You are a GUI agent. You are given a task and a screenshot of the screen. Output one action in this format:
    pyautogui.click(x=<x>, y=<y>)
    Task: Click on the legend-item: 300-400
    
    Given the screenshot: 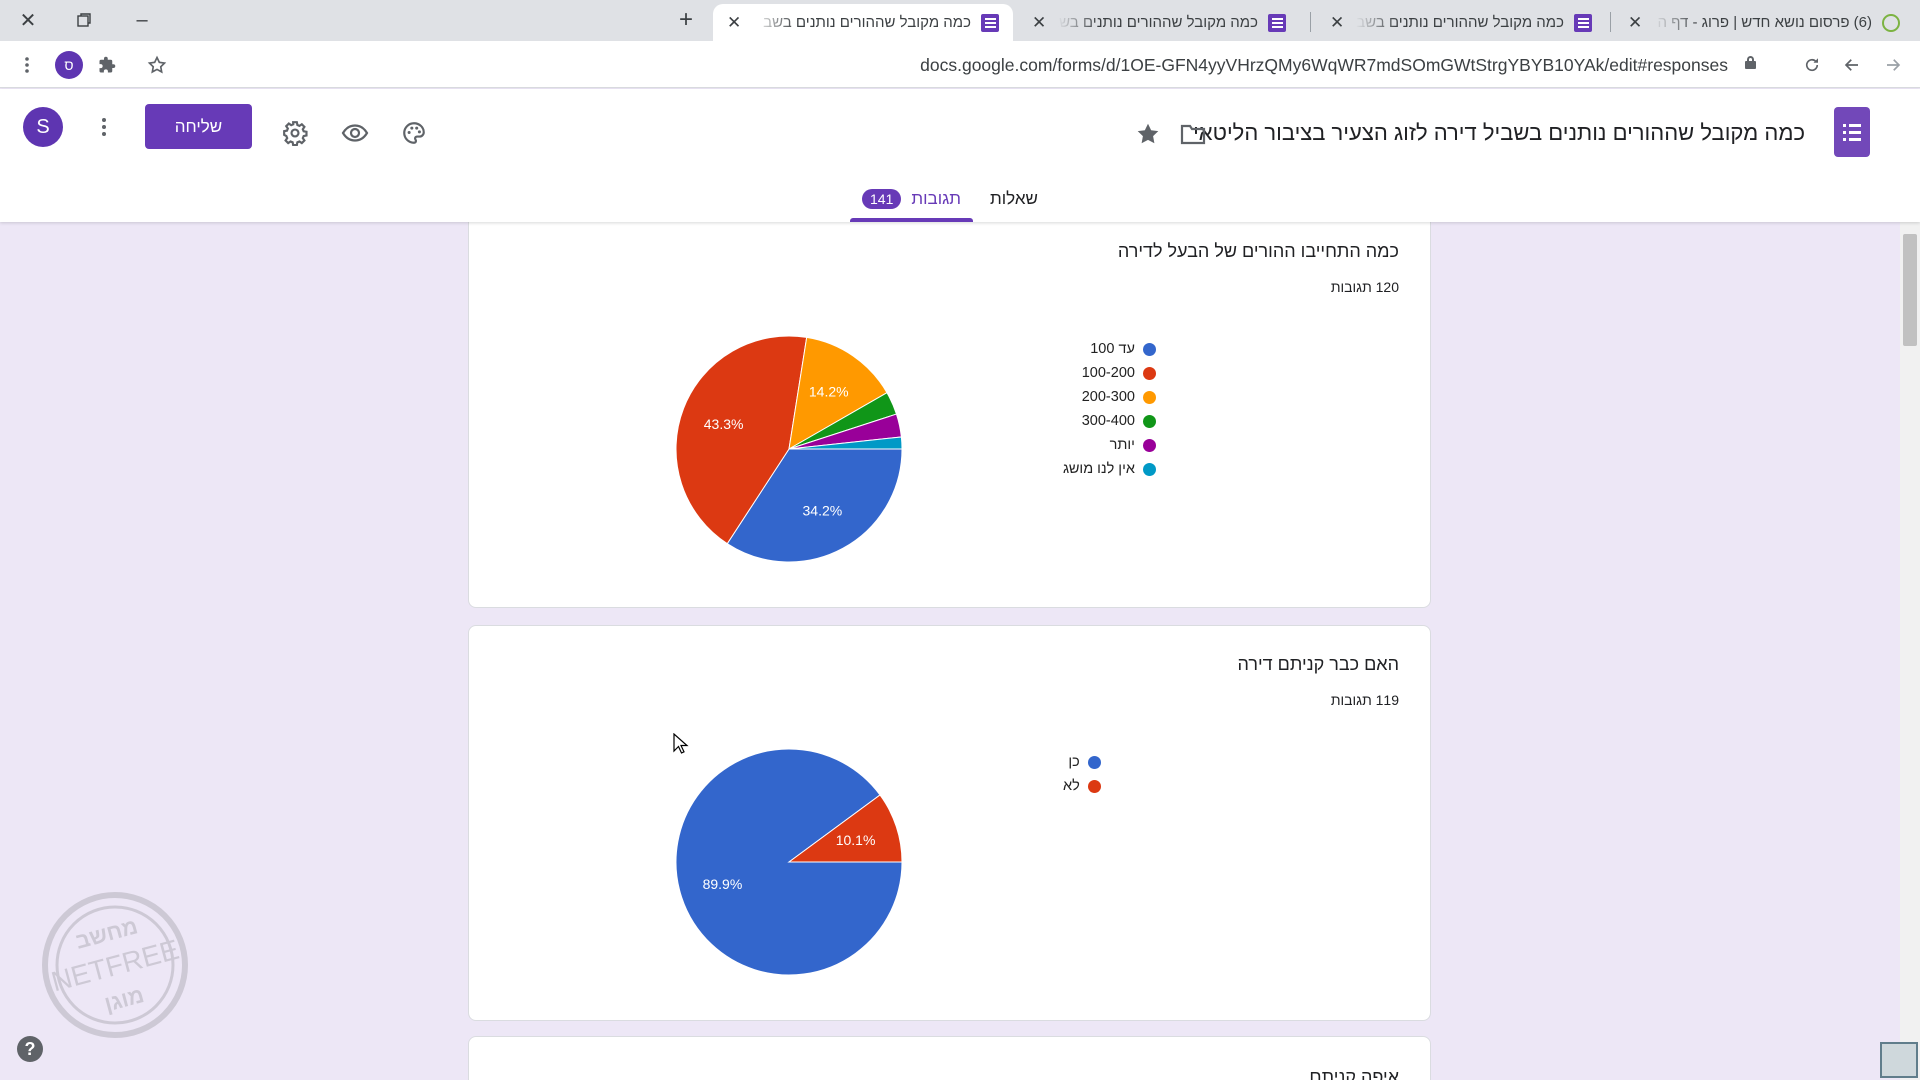 What is the action you would take?
    pyautogui.click(x=1109, y=421)
    